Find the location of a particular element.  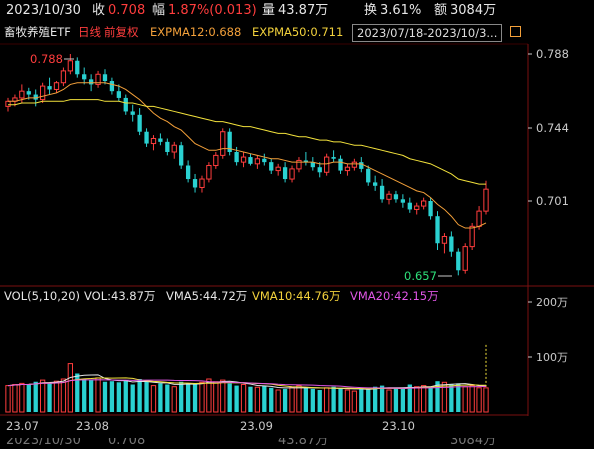

volume-ma-lines-group is located at coordinates (247, 382).